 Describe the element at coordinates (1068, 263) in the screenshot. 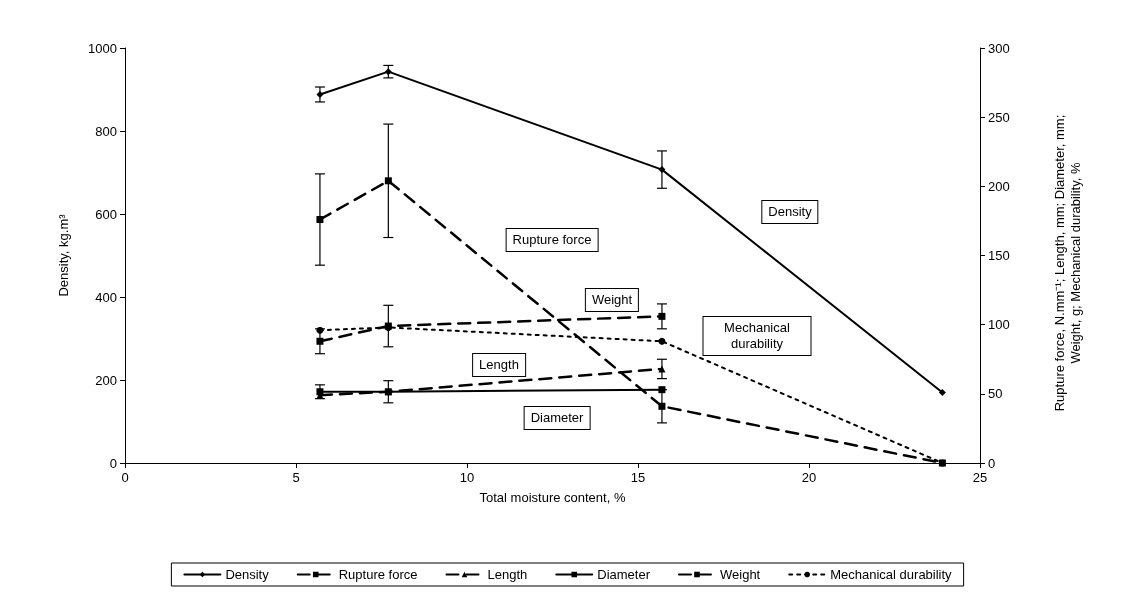

I see `y2-axis-title: Rupture force, N.mm⁻¹; Length, mm; Diameter, mm; Weight, g; Mechanical durability, %` at that location.